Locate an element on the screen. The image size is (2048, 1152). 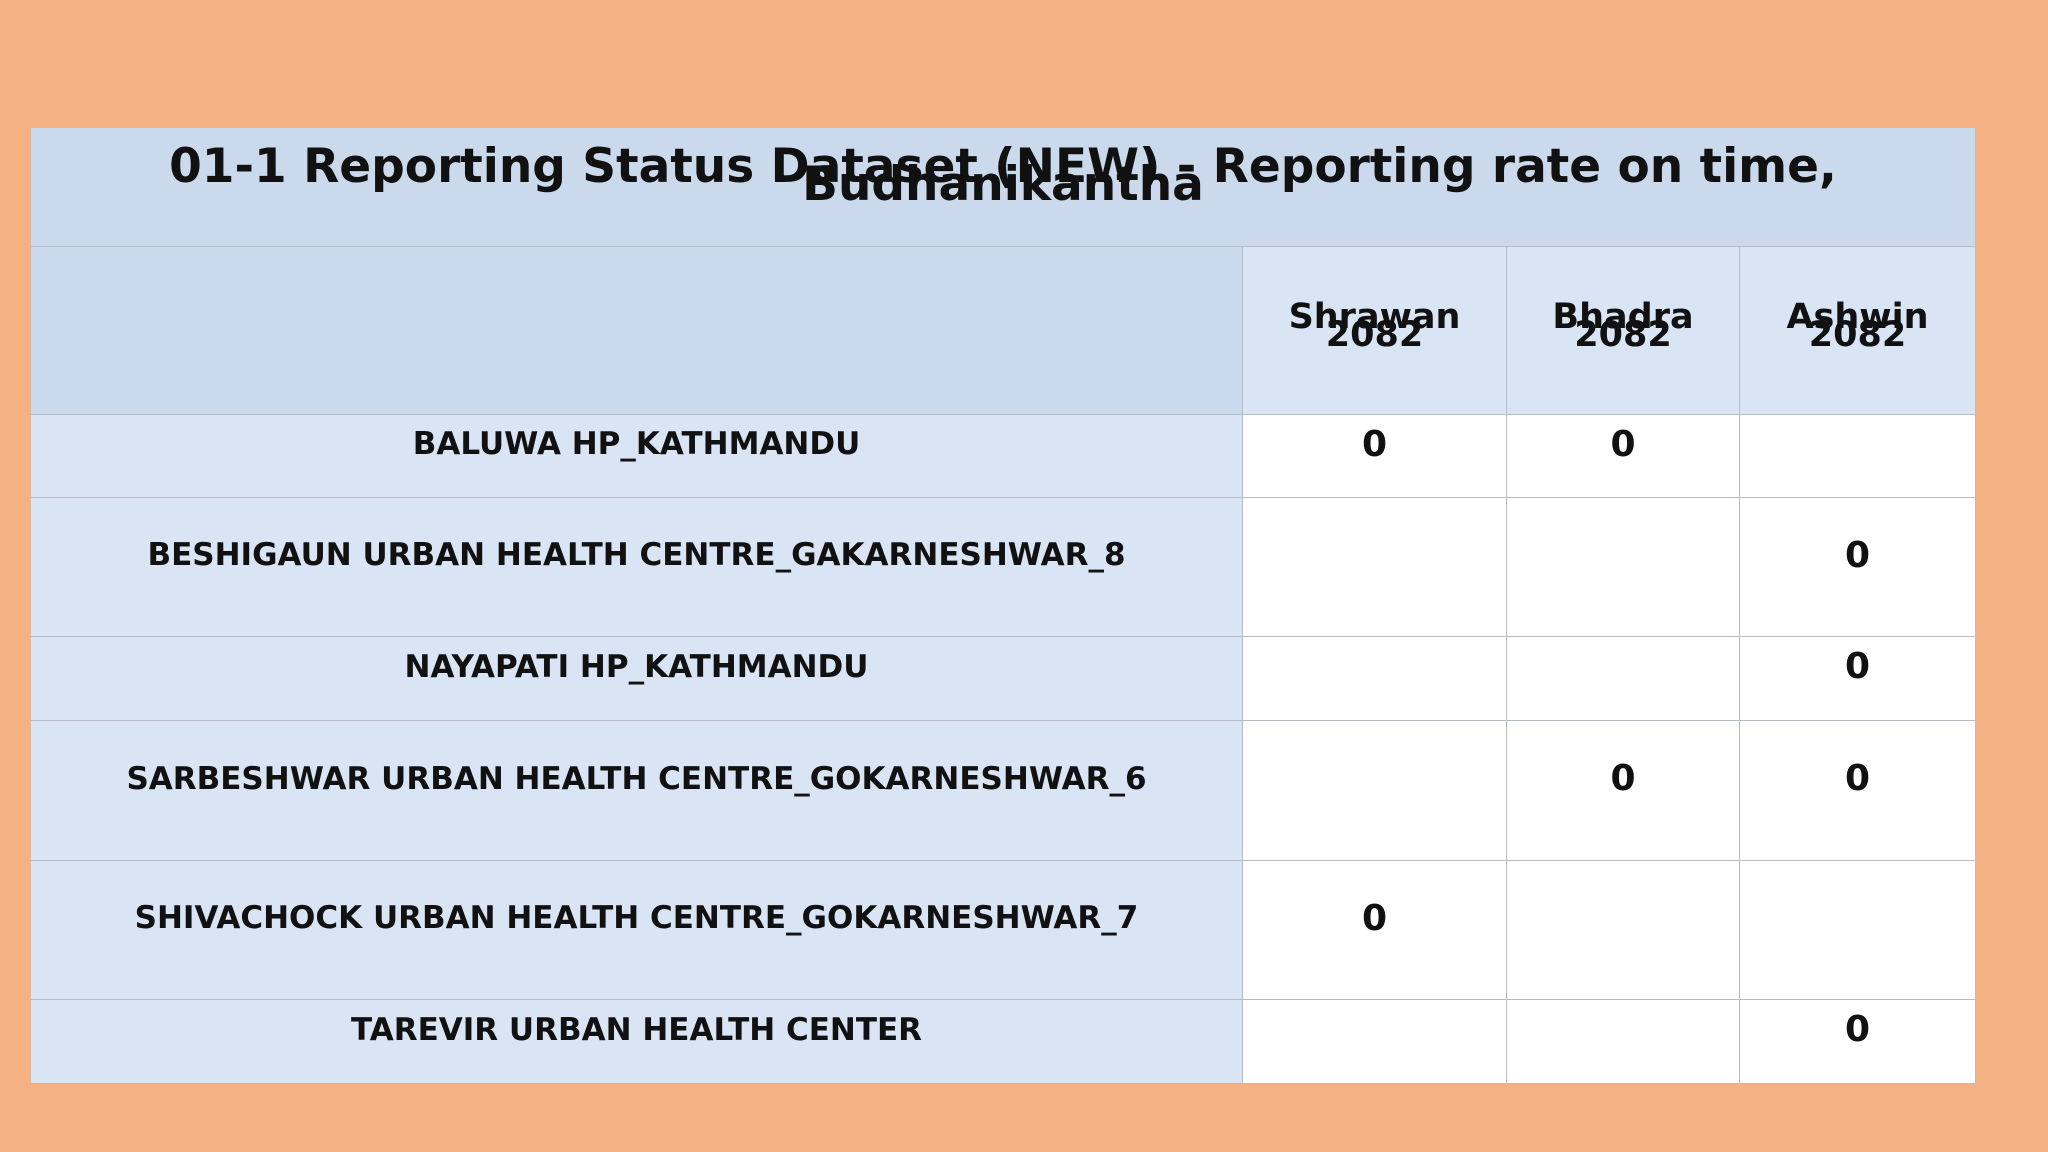
header-corner is located at coordinates (637, 331).